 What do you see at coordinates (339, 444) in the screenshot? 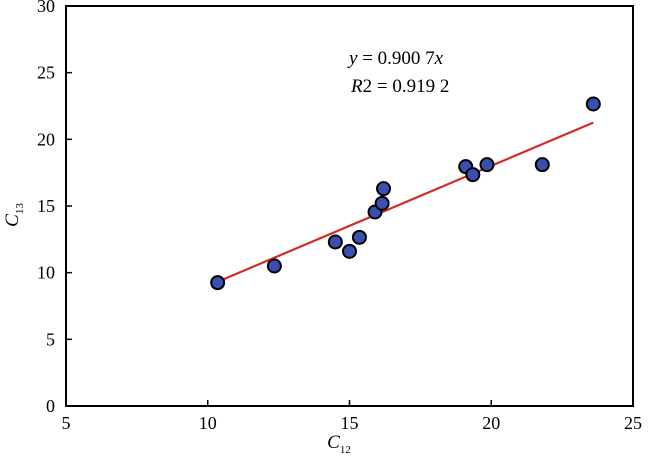
I see `x-axis-title: C12` at bounding box center [339, 444].